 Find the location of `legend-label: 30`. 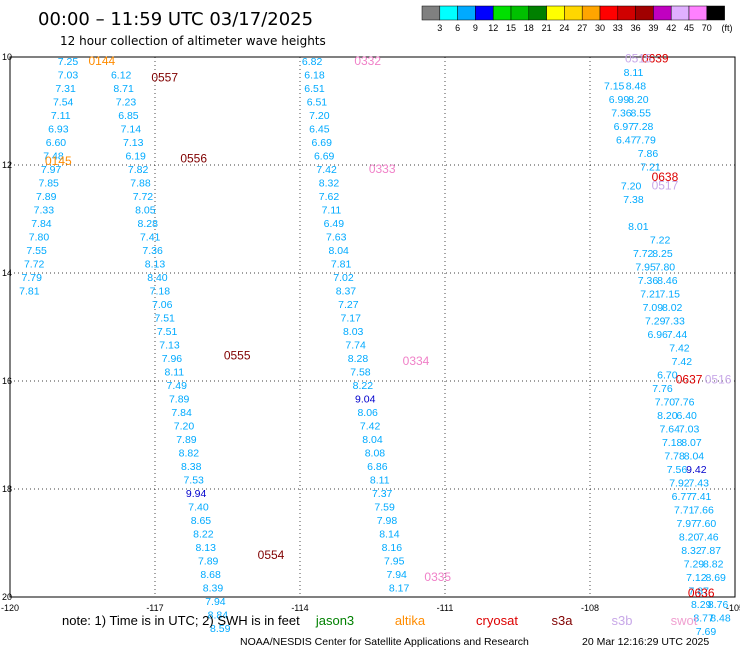

legend-label: 30 is located at coordinates (600, 28).